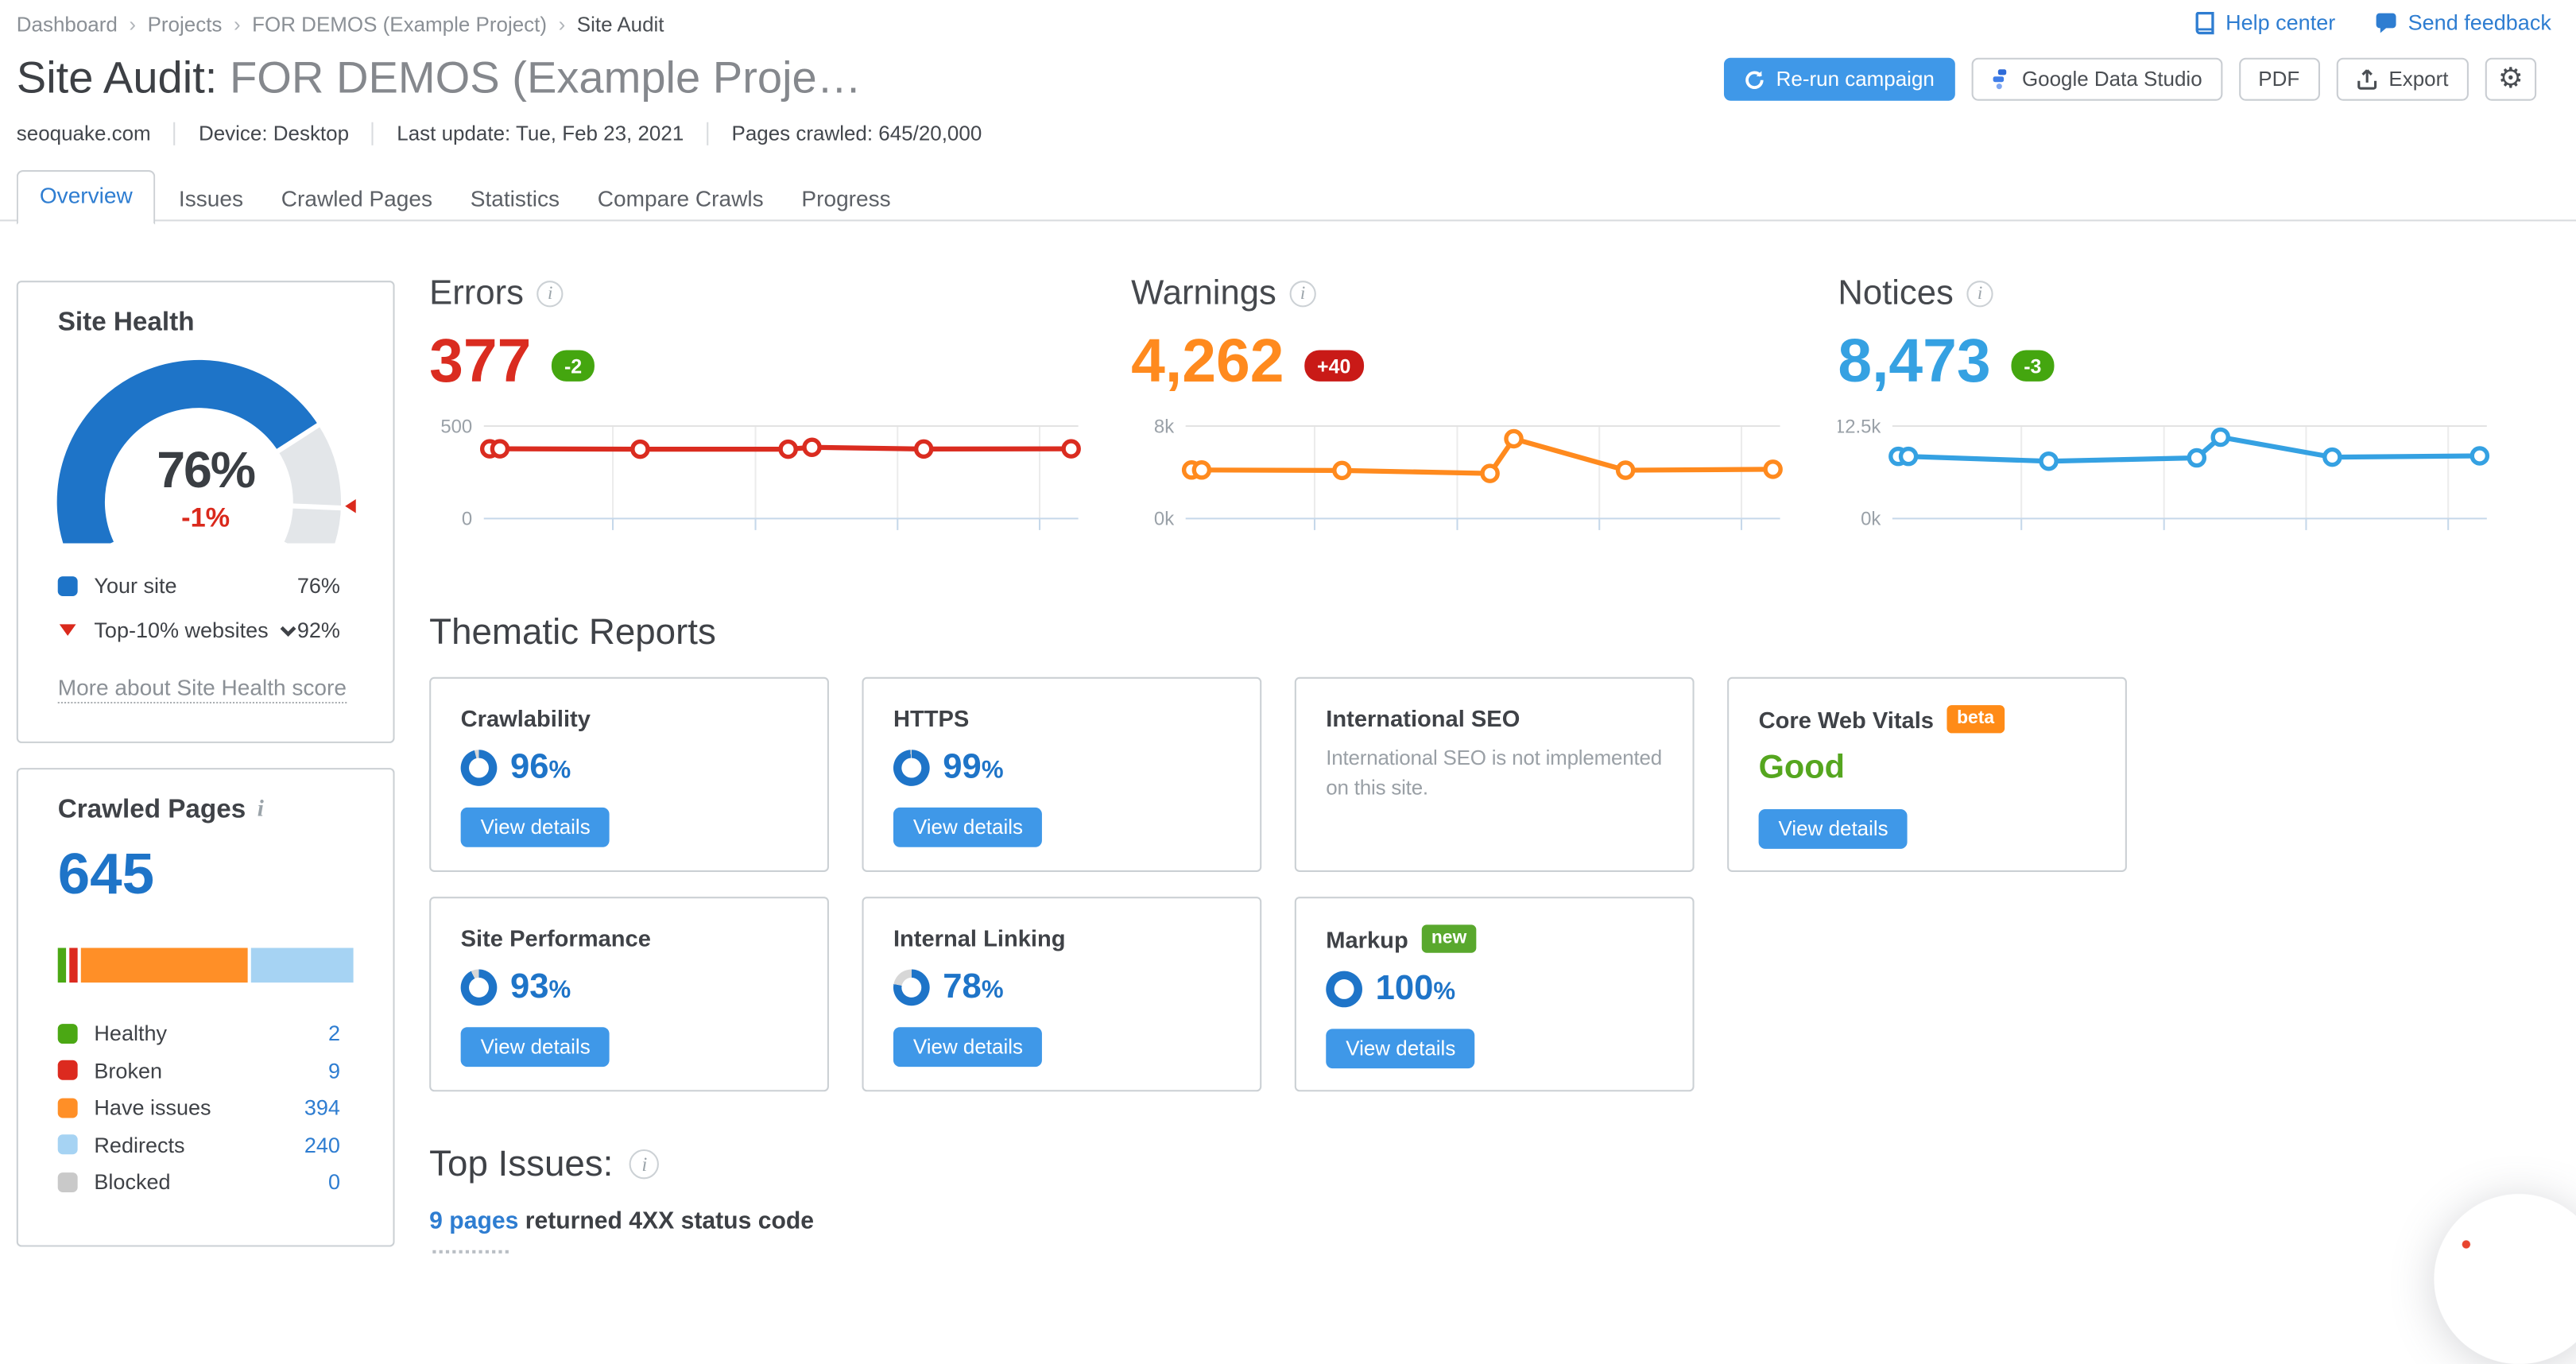  Describe the element at coordinates (207, 469) in the screenshot. I see `site-health-score: 76%` at that location.